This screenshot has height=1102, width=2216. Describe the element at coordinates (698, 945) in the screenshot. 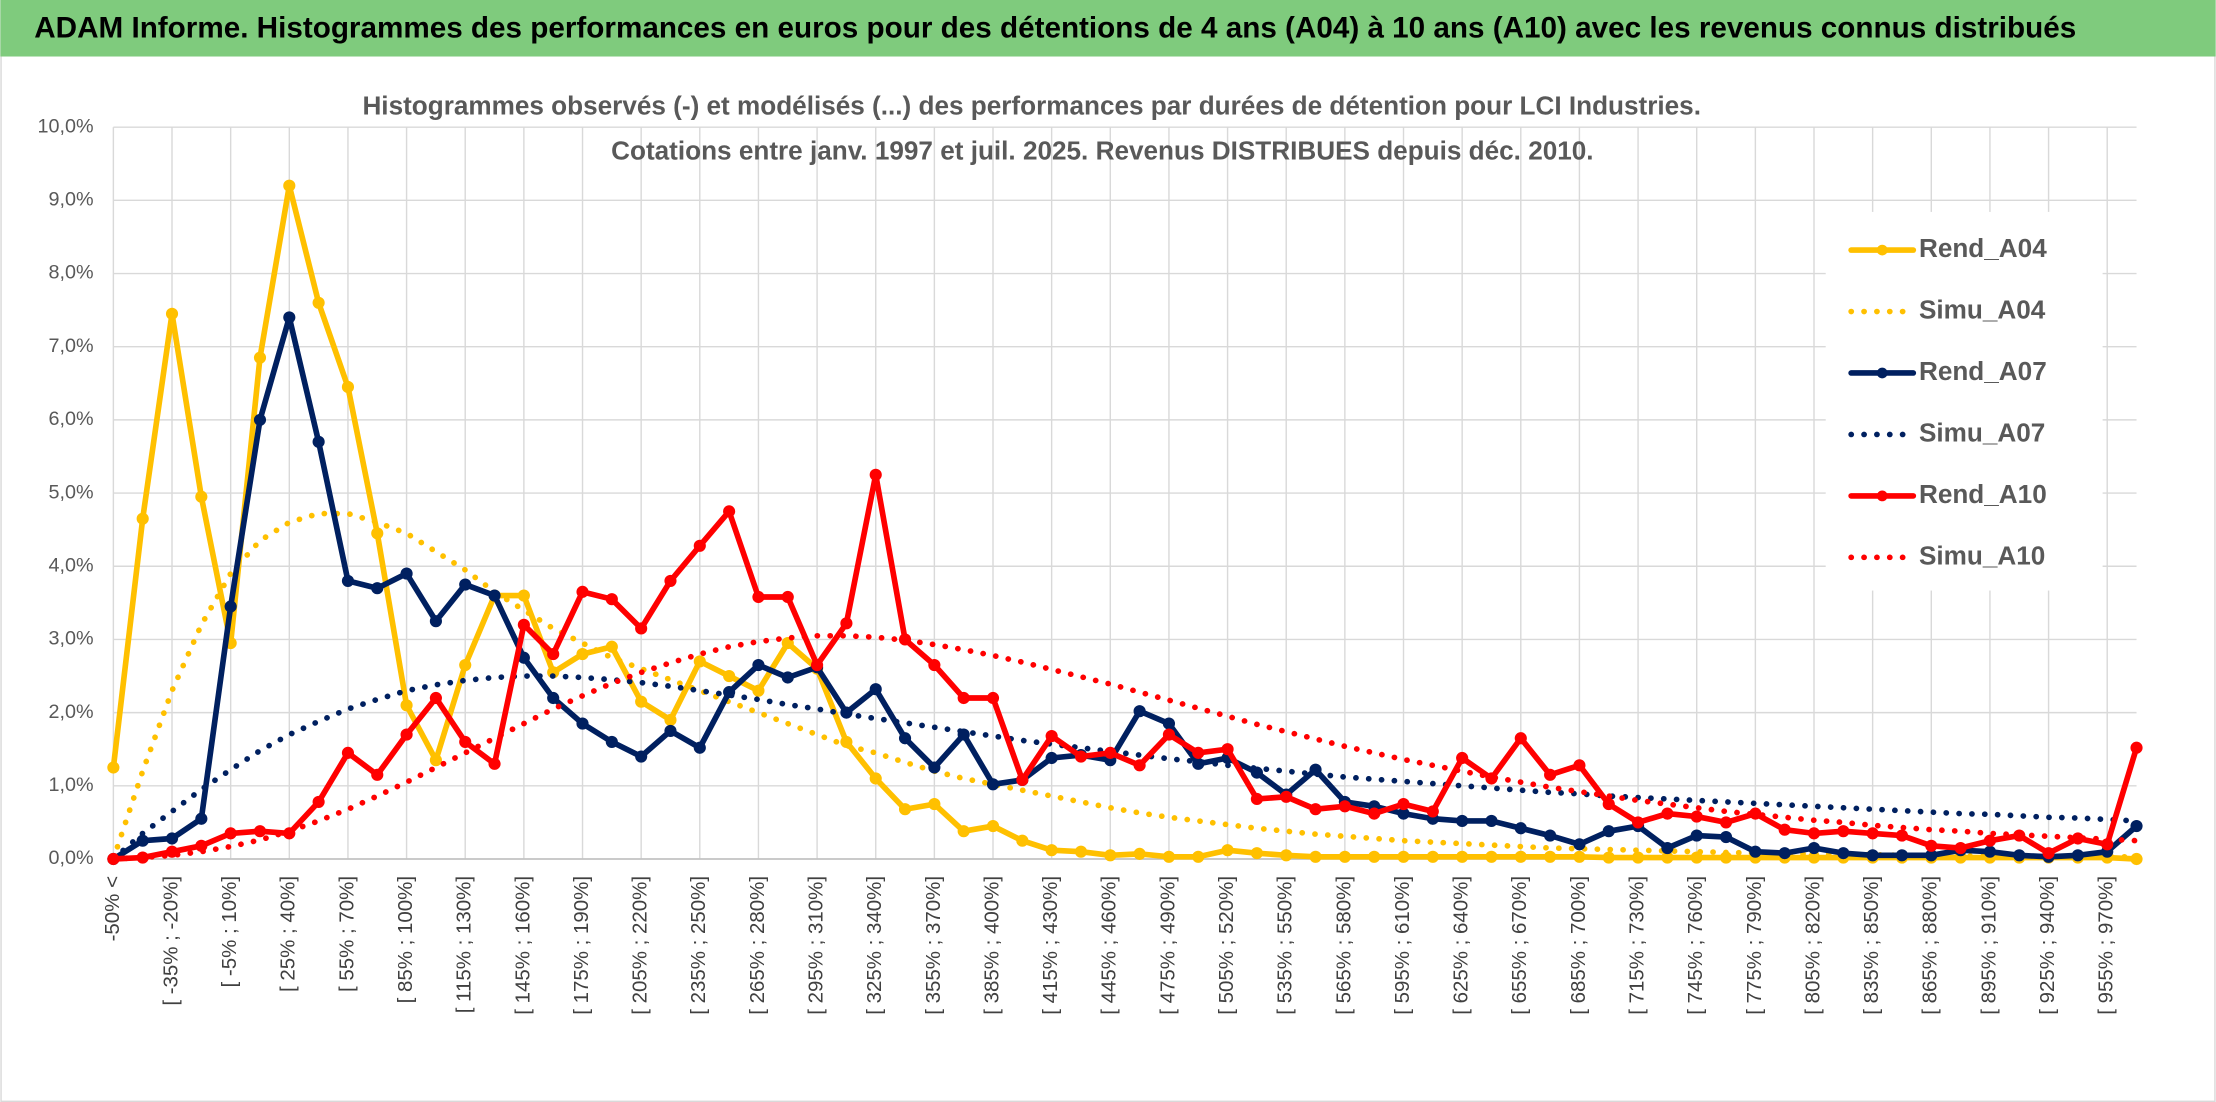

I see `x-tick-label: [ 235% ; 250%]` at that location.